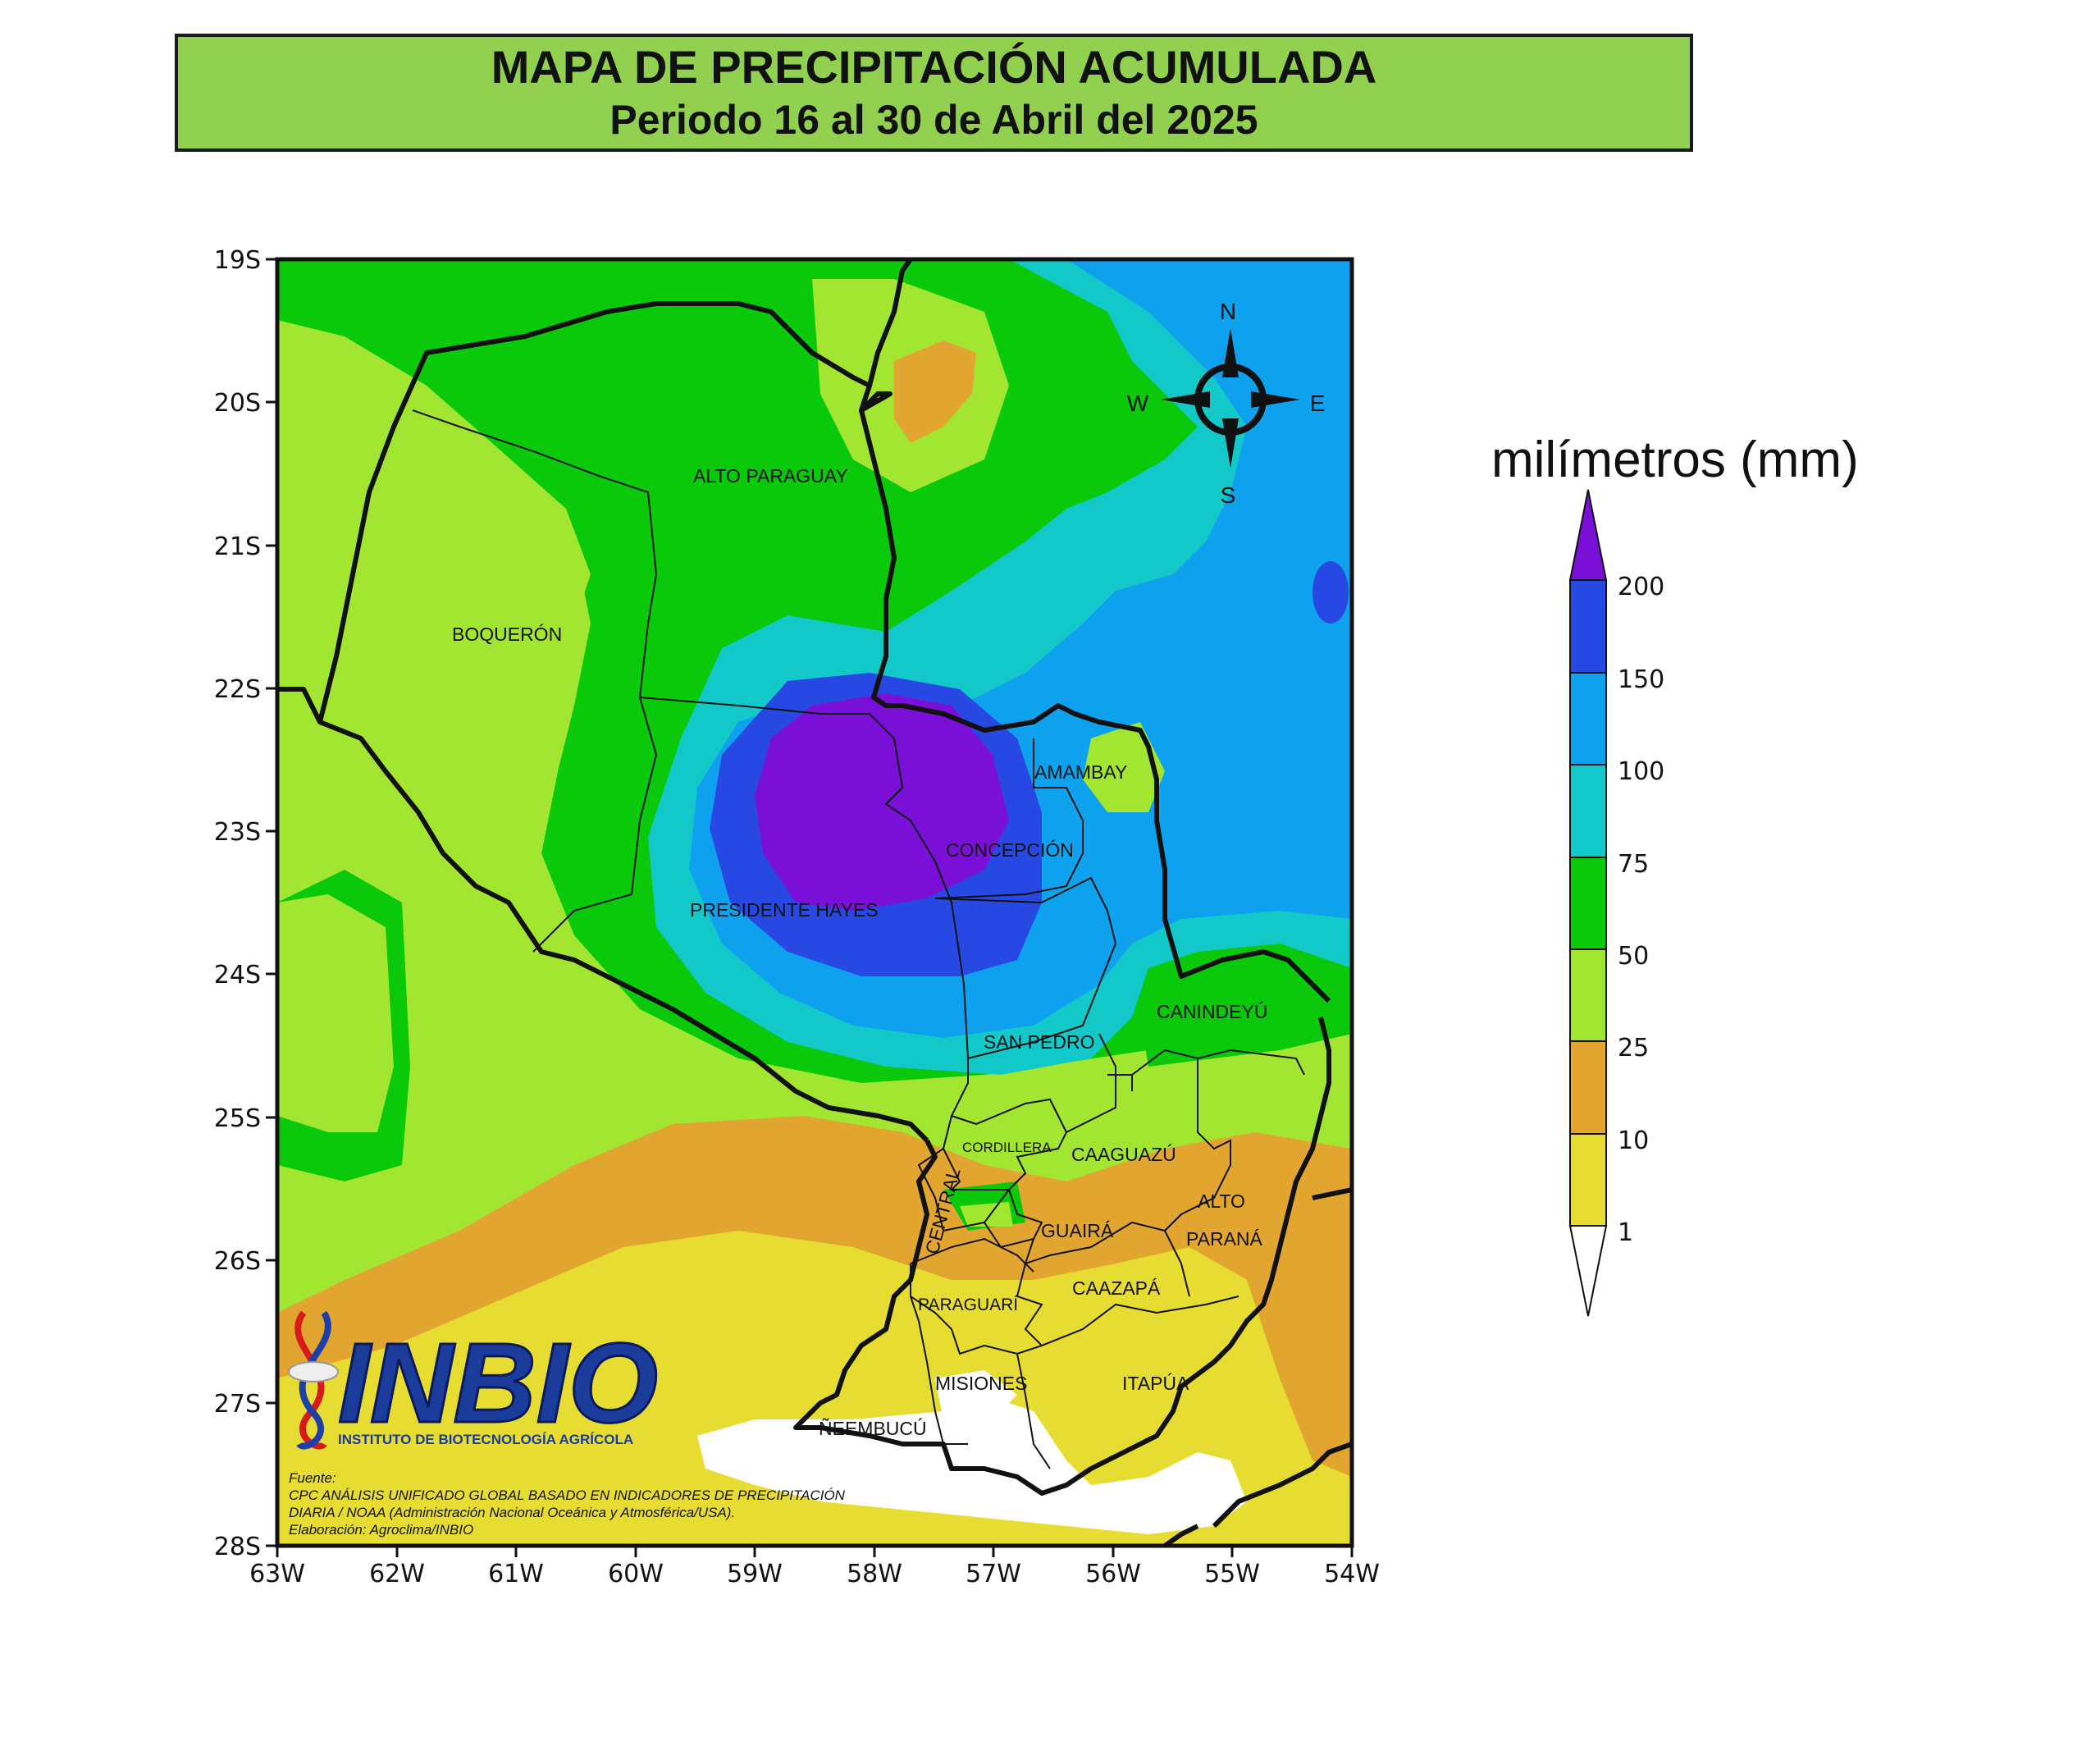 The height and width of the screenshot is (1764, 2100). I want to click on label-caazapa: CAAZAPÁ, so click(1117, 1288).